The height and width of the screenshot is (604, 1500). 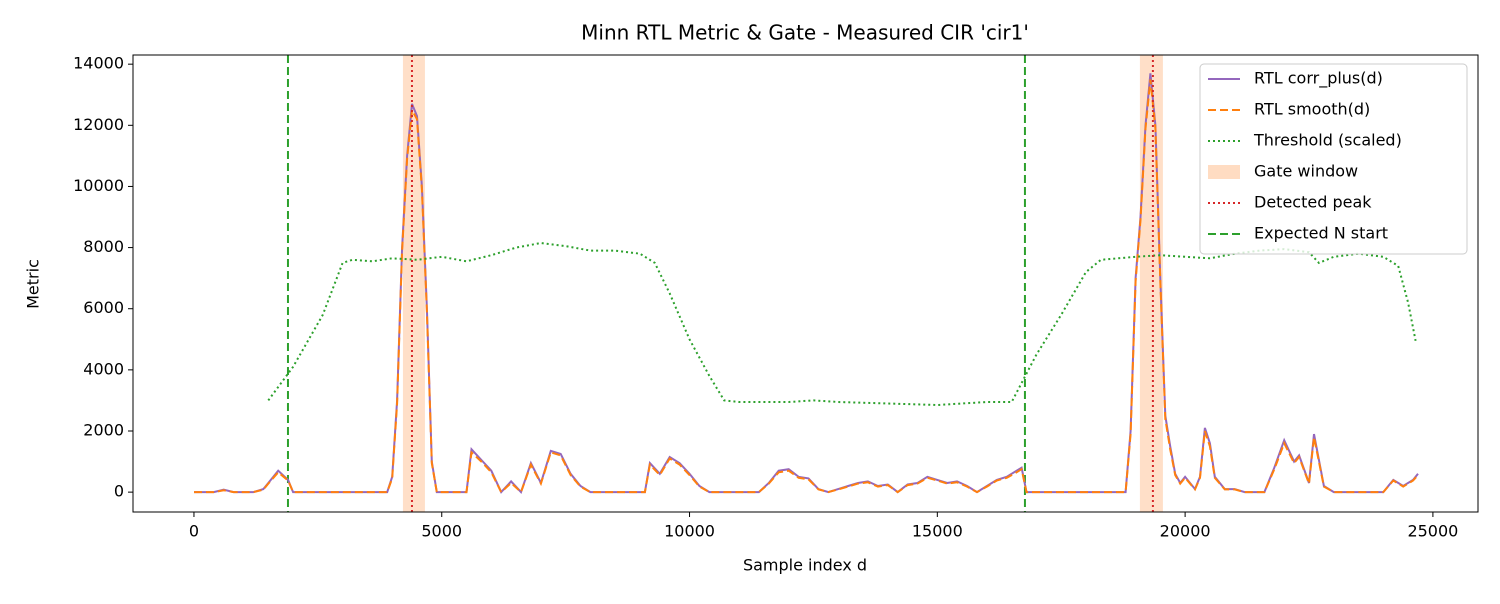 I want to click on y-axis-label: Metric, so click(x=33, y=284).